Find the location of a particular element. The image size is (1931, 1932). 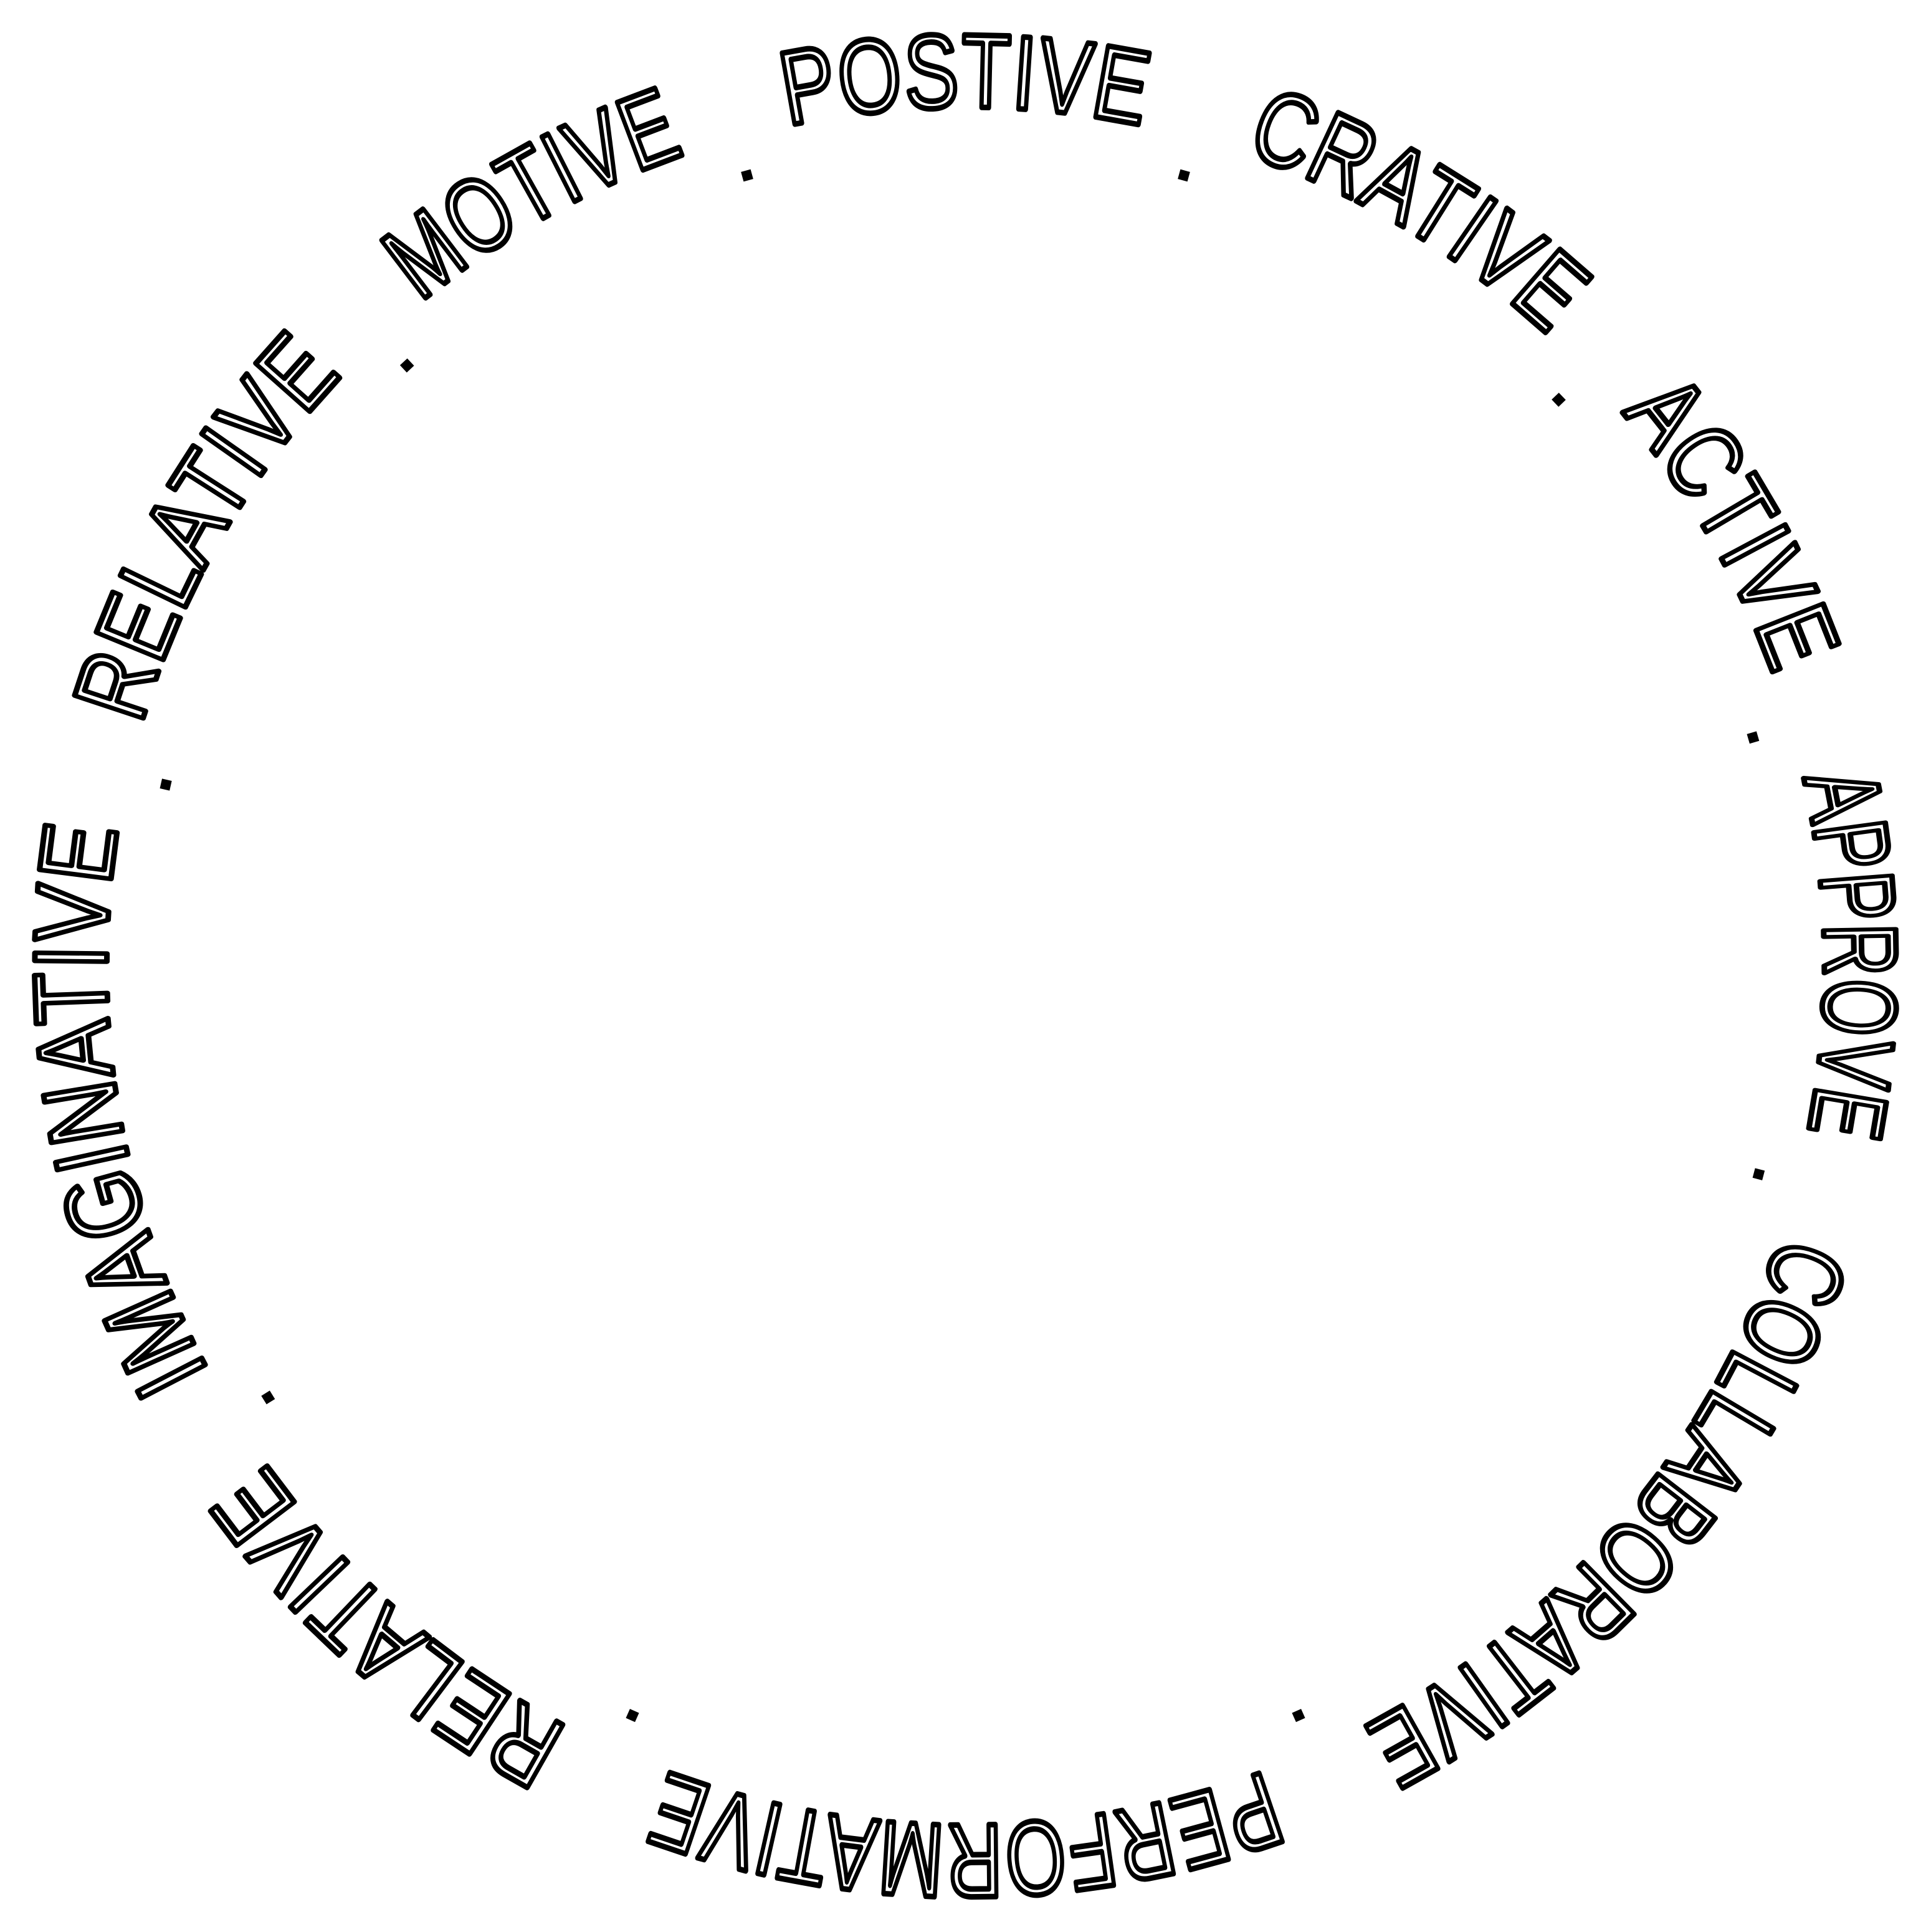

ring-word-collaborative: COLLABORATIVE is located at coordinates (1611, 1519).